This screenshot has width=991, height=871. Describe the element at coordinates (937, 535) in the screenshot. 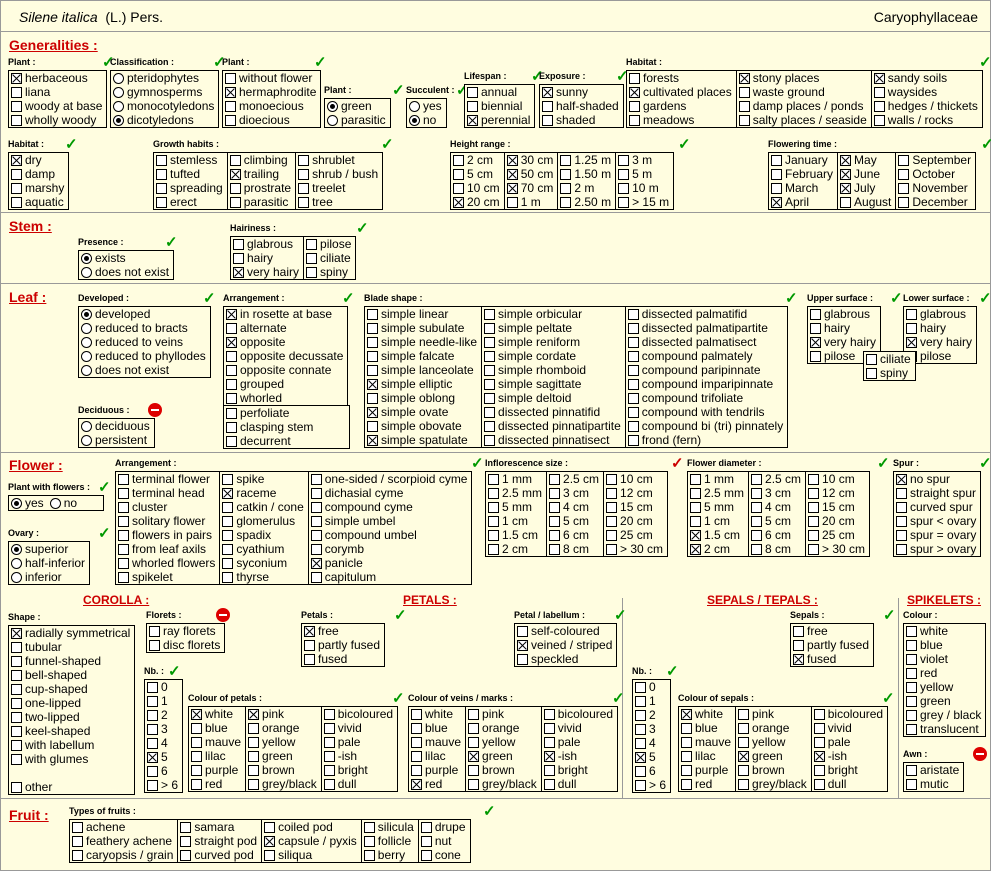

I see `option-spur-ovary: spur = ovary` at that location.